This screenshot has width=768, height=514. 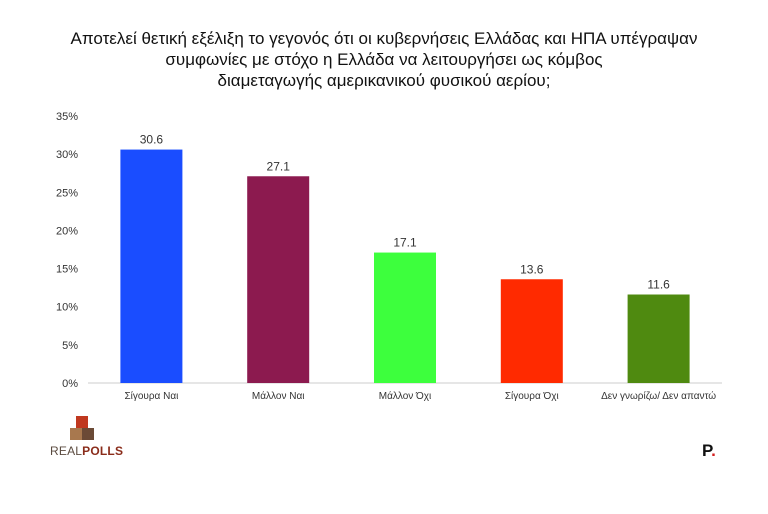 What do you see at coordinates (67, 308) in the screenshot?
I see `y-tick-label: 10%` at bounding box center [67, 308].